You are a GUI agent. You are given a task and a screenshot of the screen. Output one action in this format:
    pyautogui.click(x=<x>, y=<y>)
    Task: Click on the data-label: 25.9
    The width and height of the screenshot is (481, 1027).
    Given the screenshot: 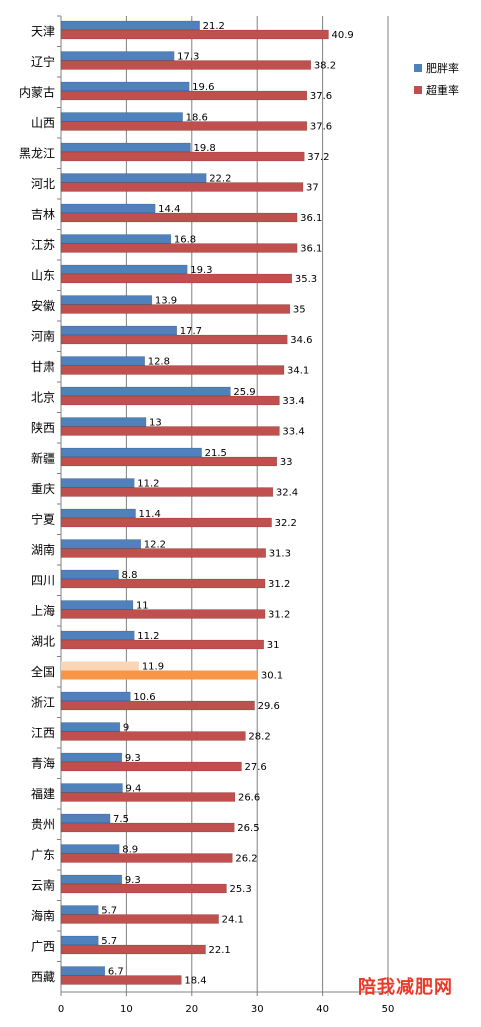 What is the action you would take?
    pyautogui.click(x=244, y=392)
    